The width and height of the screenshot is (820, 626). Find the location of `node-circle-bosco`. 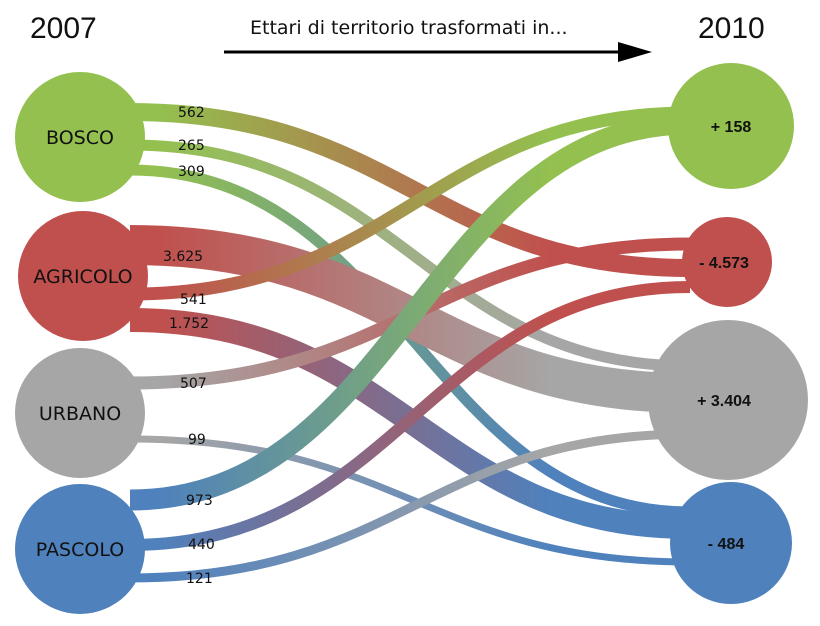

node-circle-bosco is located at coordinates (80, 137).